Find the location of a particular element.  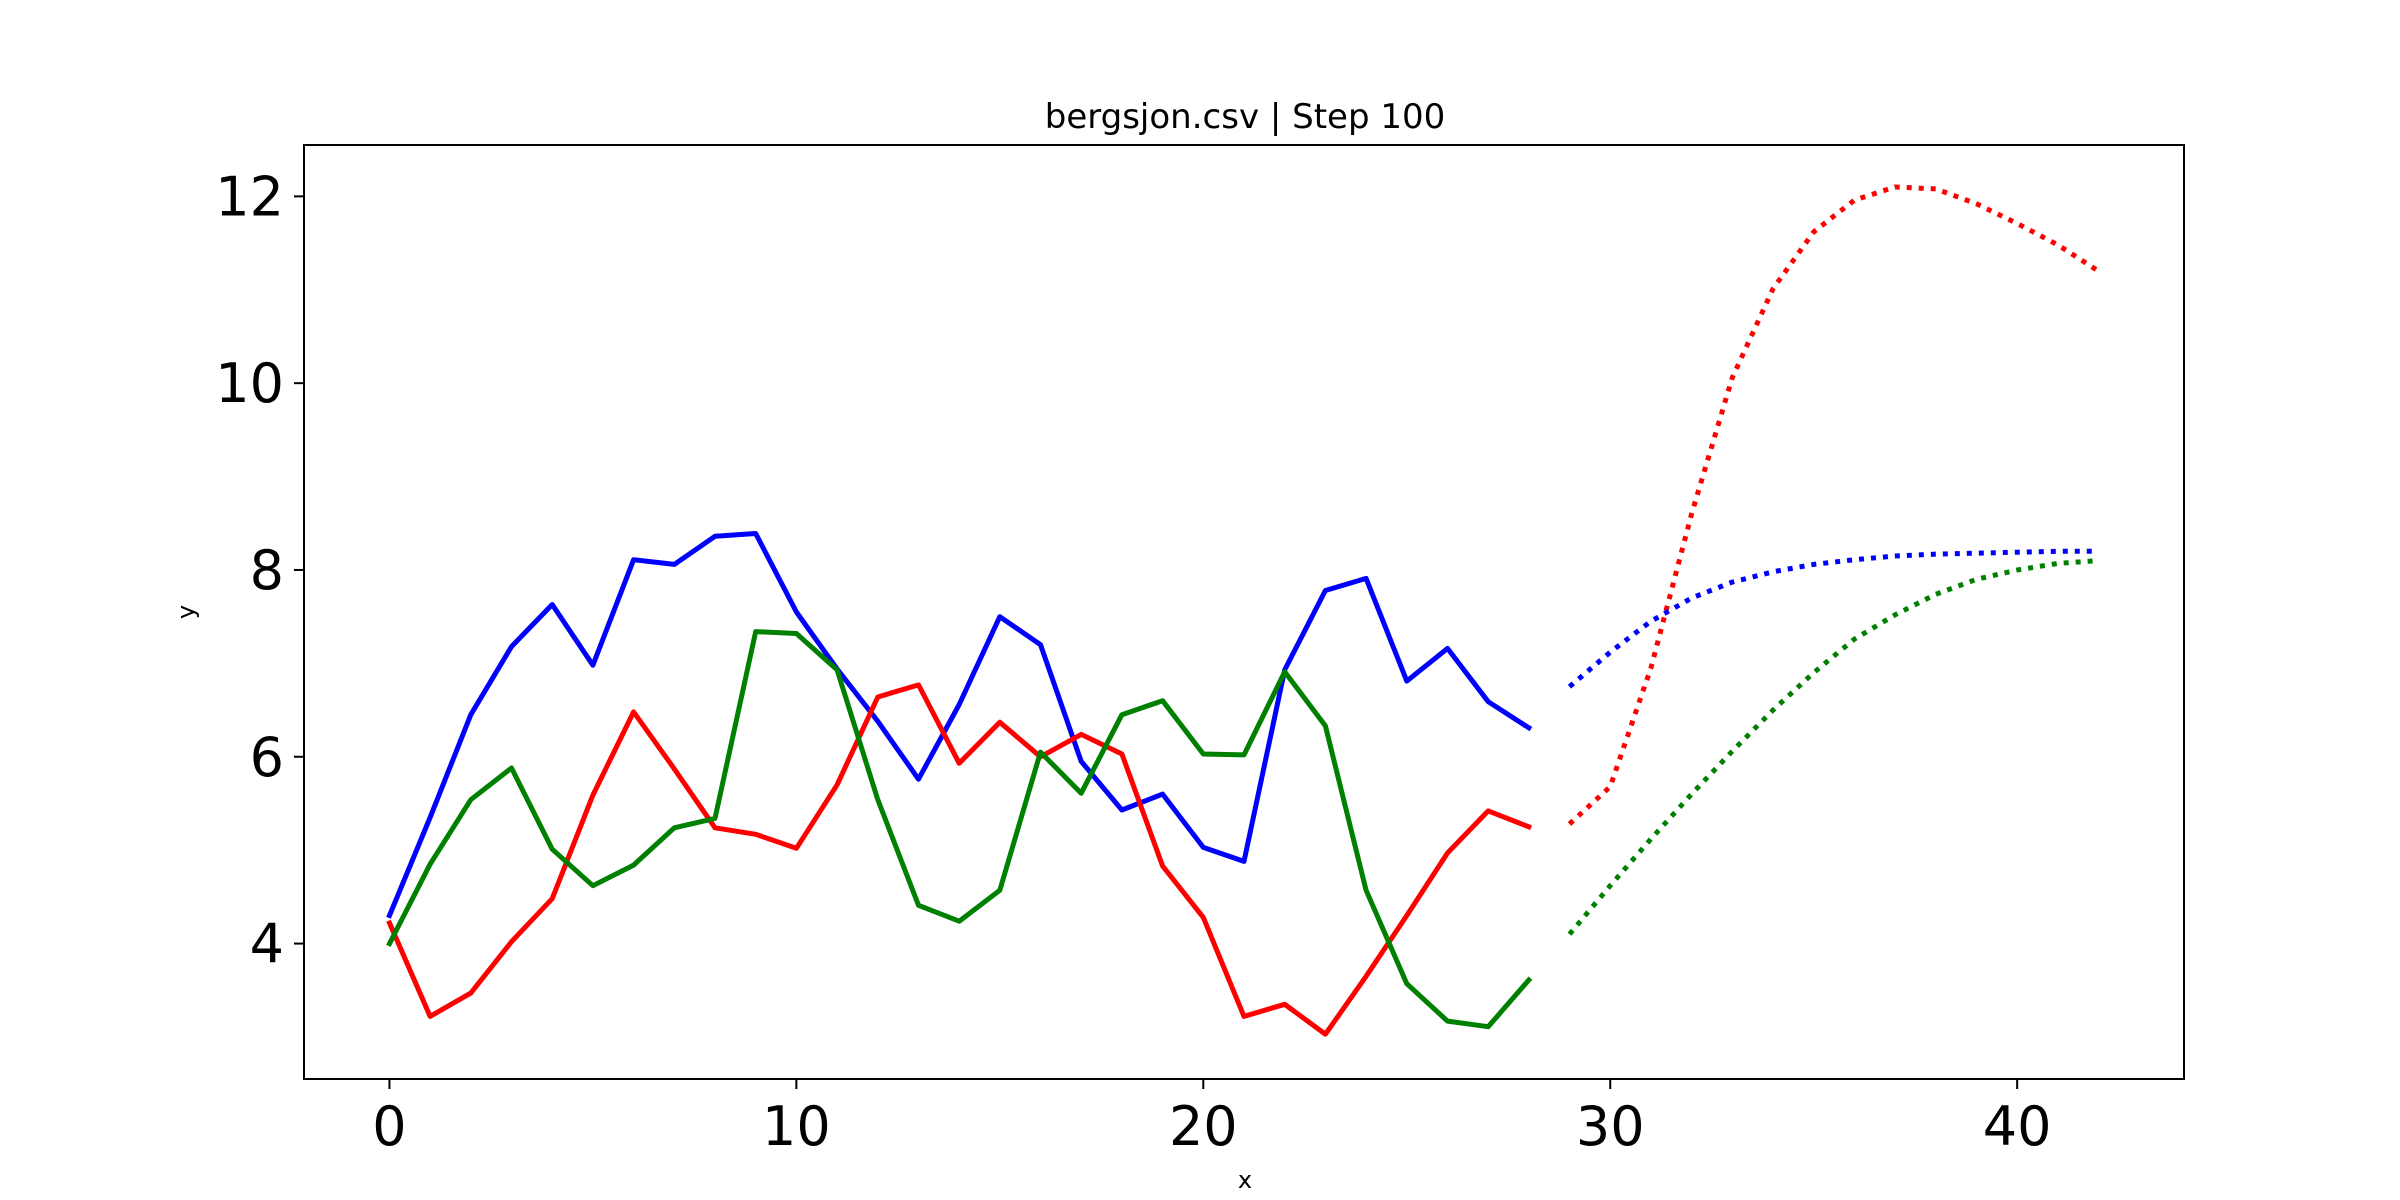

y-tick-label: 6 is located at coordinates (267, 757).